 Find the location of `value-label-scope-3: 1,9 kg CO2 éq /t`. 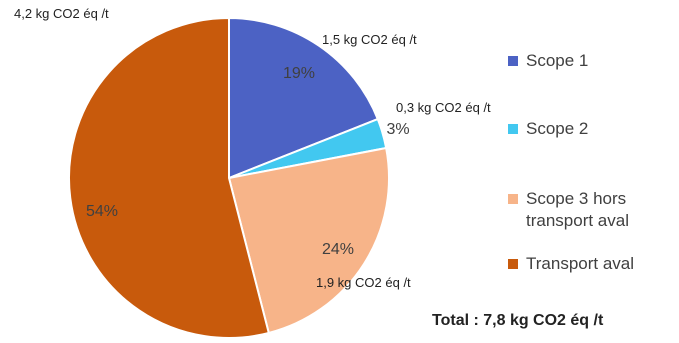

value-label-scope-3: 1,9 kg CO2 éq /t is located at coordinates (363, 282).